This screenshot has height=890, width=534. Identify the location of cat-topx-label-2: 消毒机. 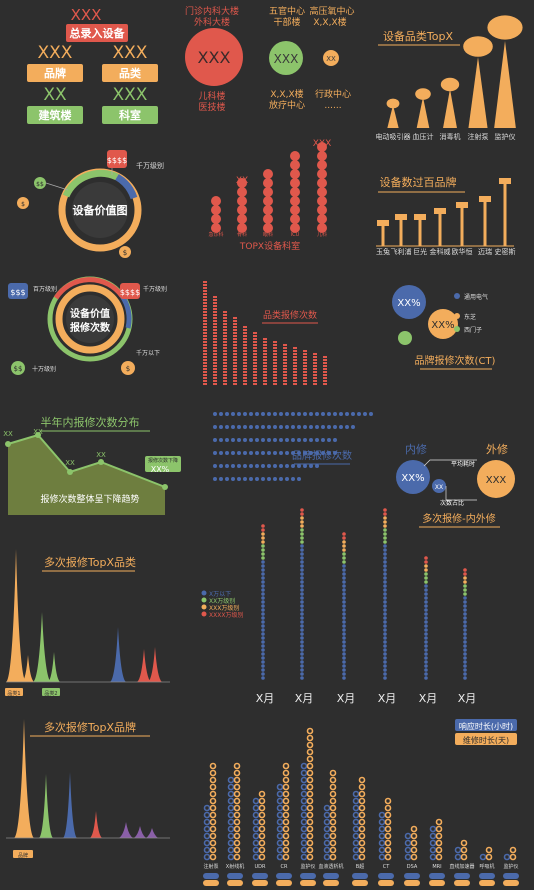
(450, 136).